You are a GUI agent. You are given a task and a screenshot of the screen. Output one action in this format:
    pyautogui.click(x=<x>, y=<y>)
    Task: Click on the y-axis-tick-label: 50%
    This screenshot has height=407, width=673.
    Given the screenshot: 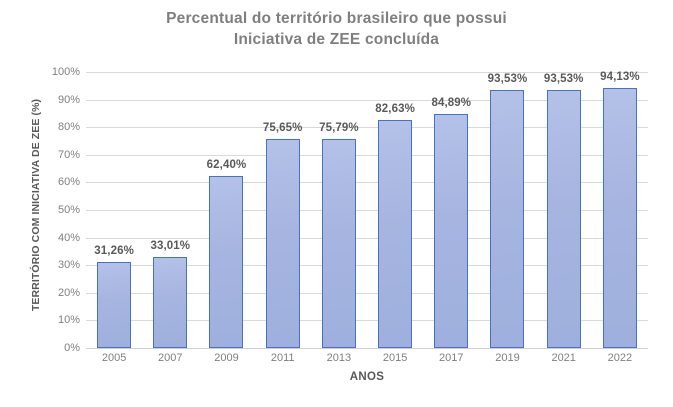 What is the action you would take?
    pyautogui.click(x=68, y=210)
    